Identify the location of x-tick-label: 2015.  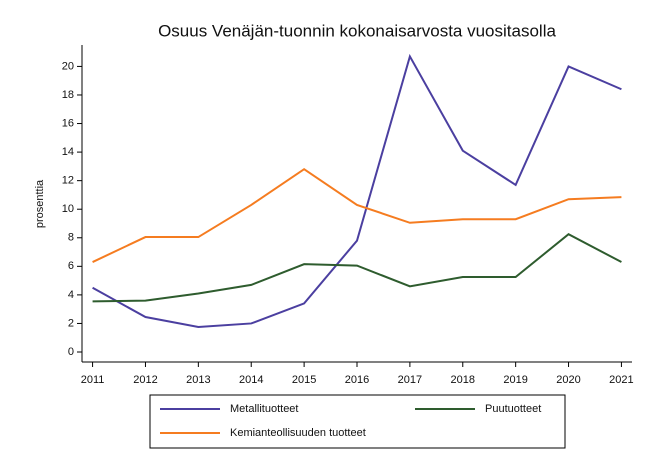
(304, 380).